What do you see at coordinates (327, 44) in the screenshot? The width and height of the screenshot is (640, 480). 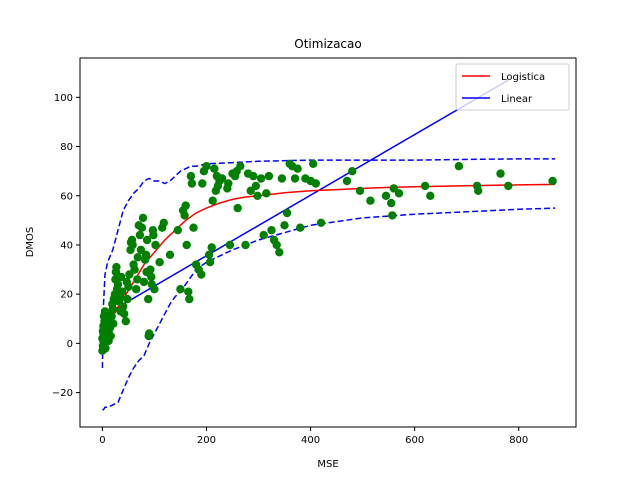 I see `chart-title: Otimizacao` at bounding box center [327, 44].